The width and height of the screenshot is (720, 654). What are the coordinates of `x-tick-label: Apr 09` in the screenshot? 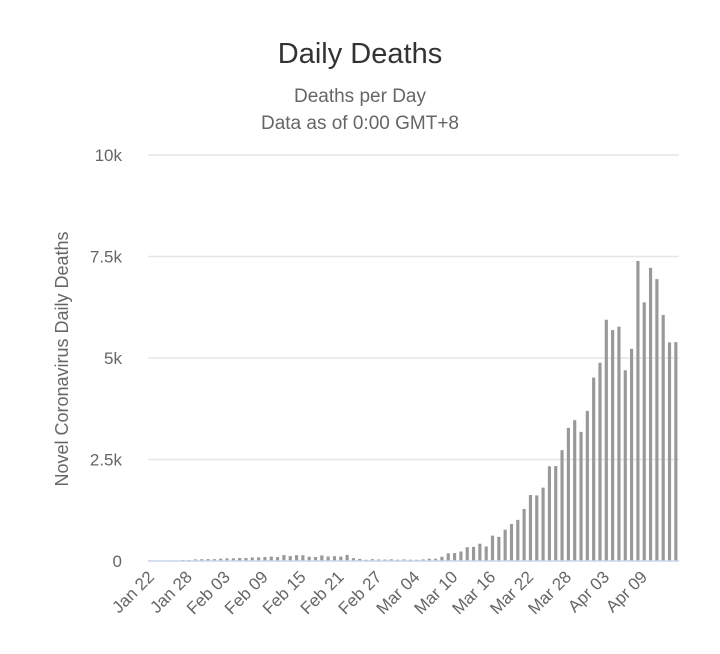 It's located at (626, 591).